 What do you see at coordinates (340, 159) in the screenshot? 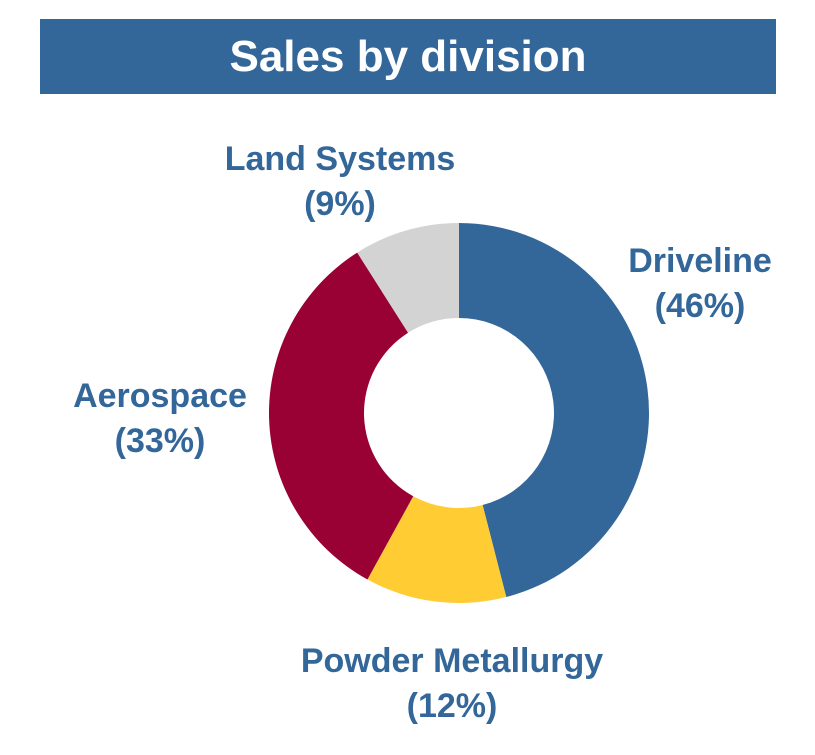
I see `slice-label-land-systems: Land Systems` at bounding box center [340, 159].